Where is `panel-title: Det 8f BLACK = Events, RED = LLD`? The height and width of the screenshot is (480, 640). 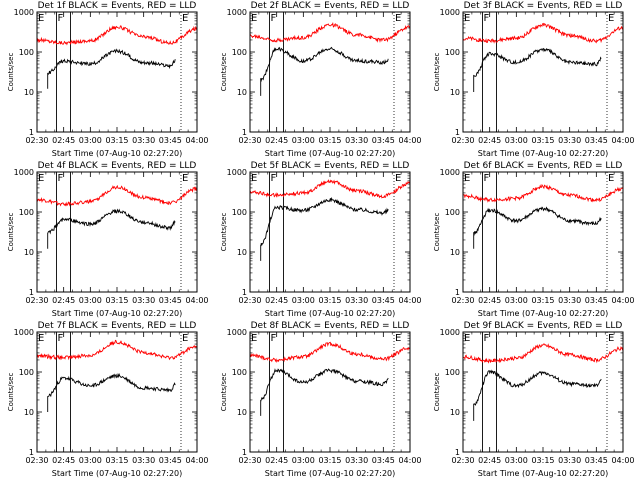
panel-title: Det 8f BLACK = Events, RED = LLD is located at coordinates (330, 326).